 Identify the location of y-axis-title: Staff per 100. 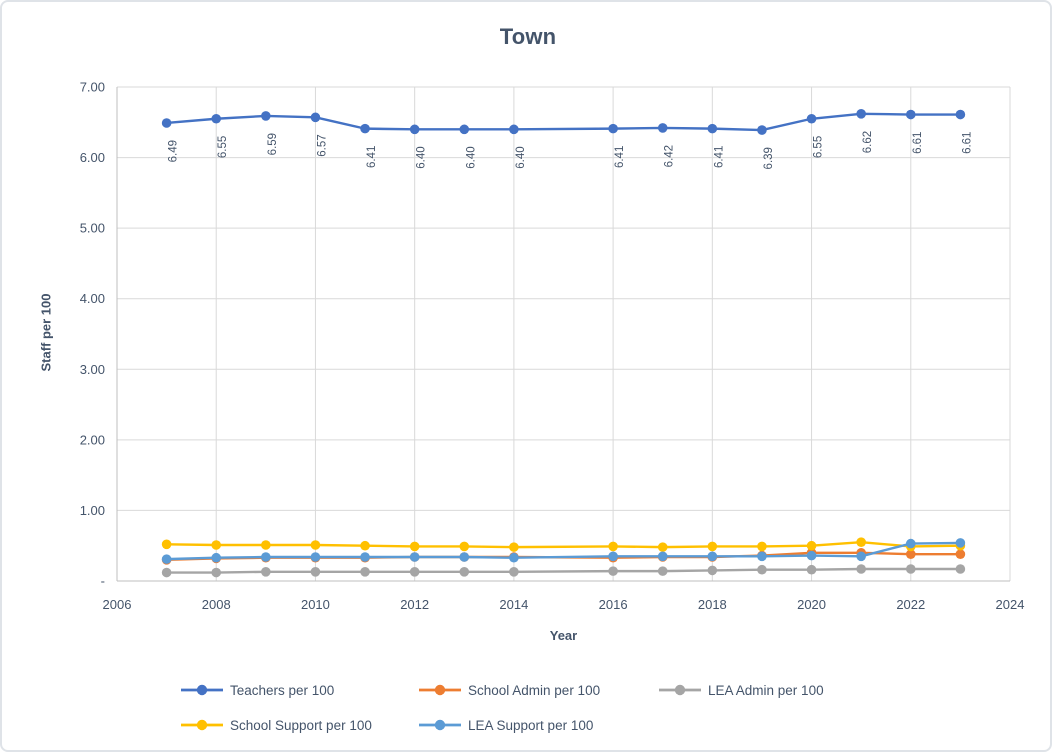
(46, 332).